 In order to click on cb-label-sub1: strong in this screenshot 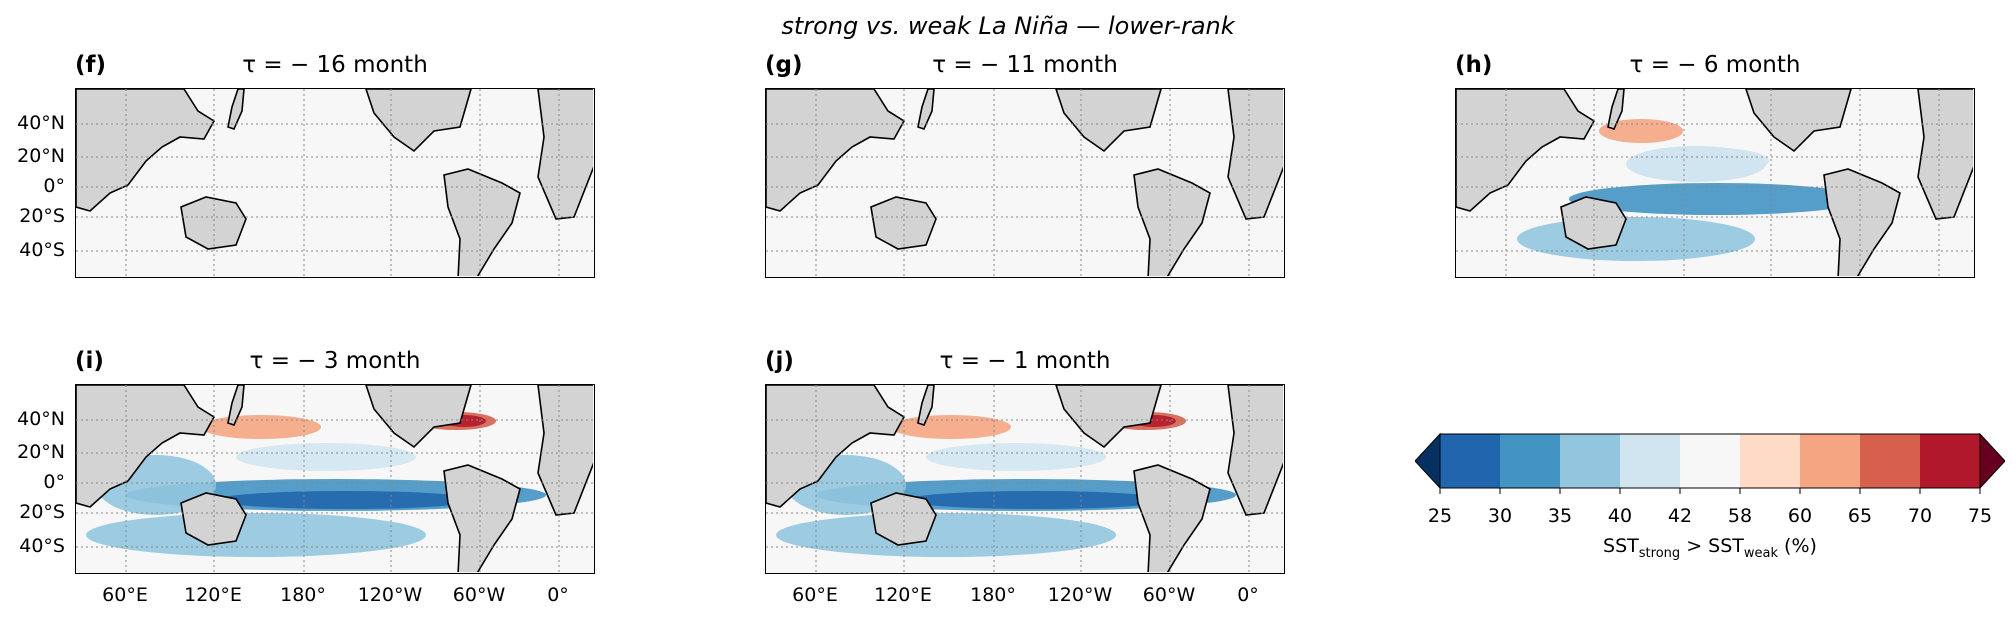, I will do `click(1659, 553)`.